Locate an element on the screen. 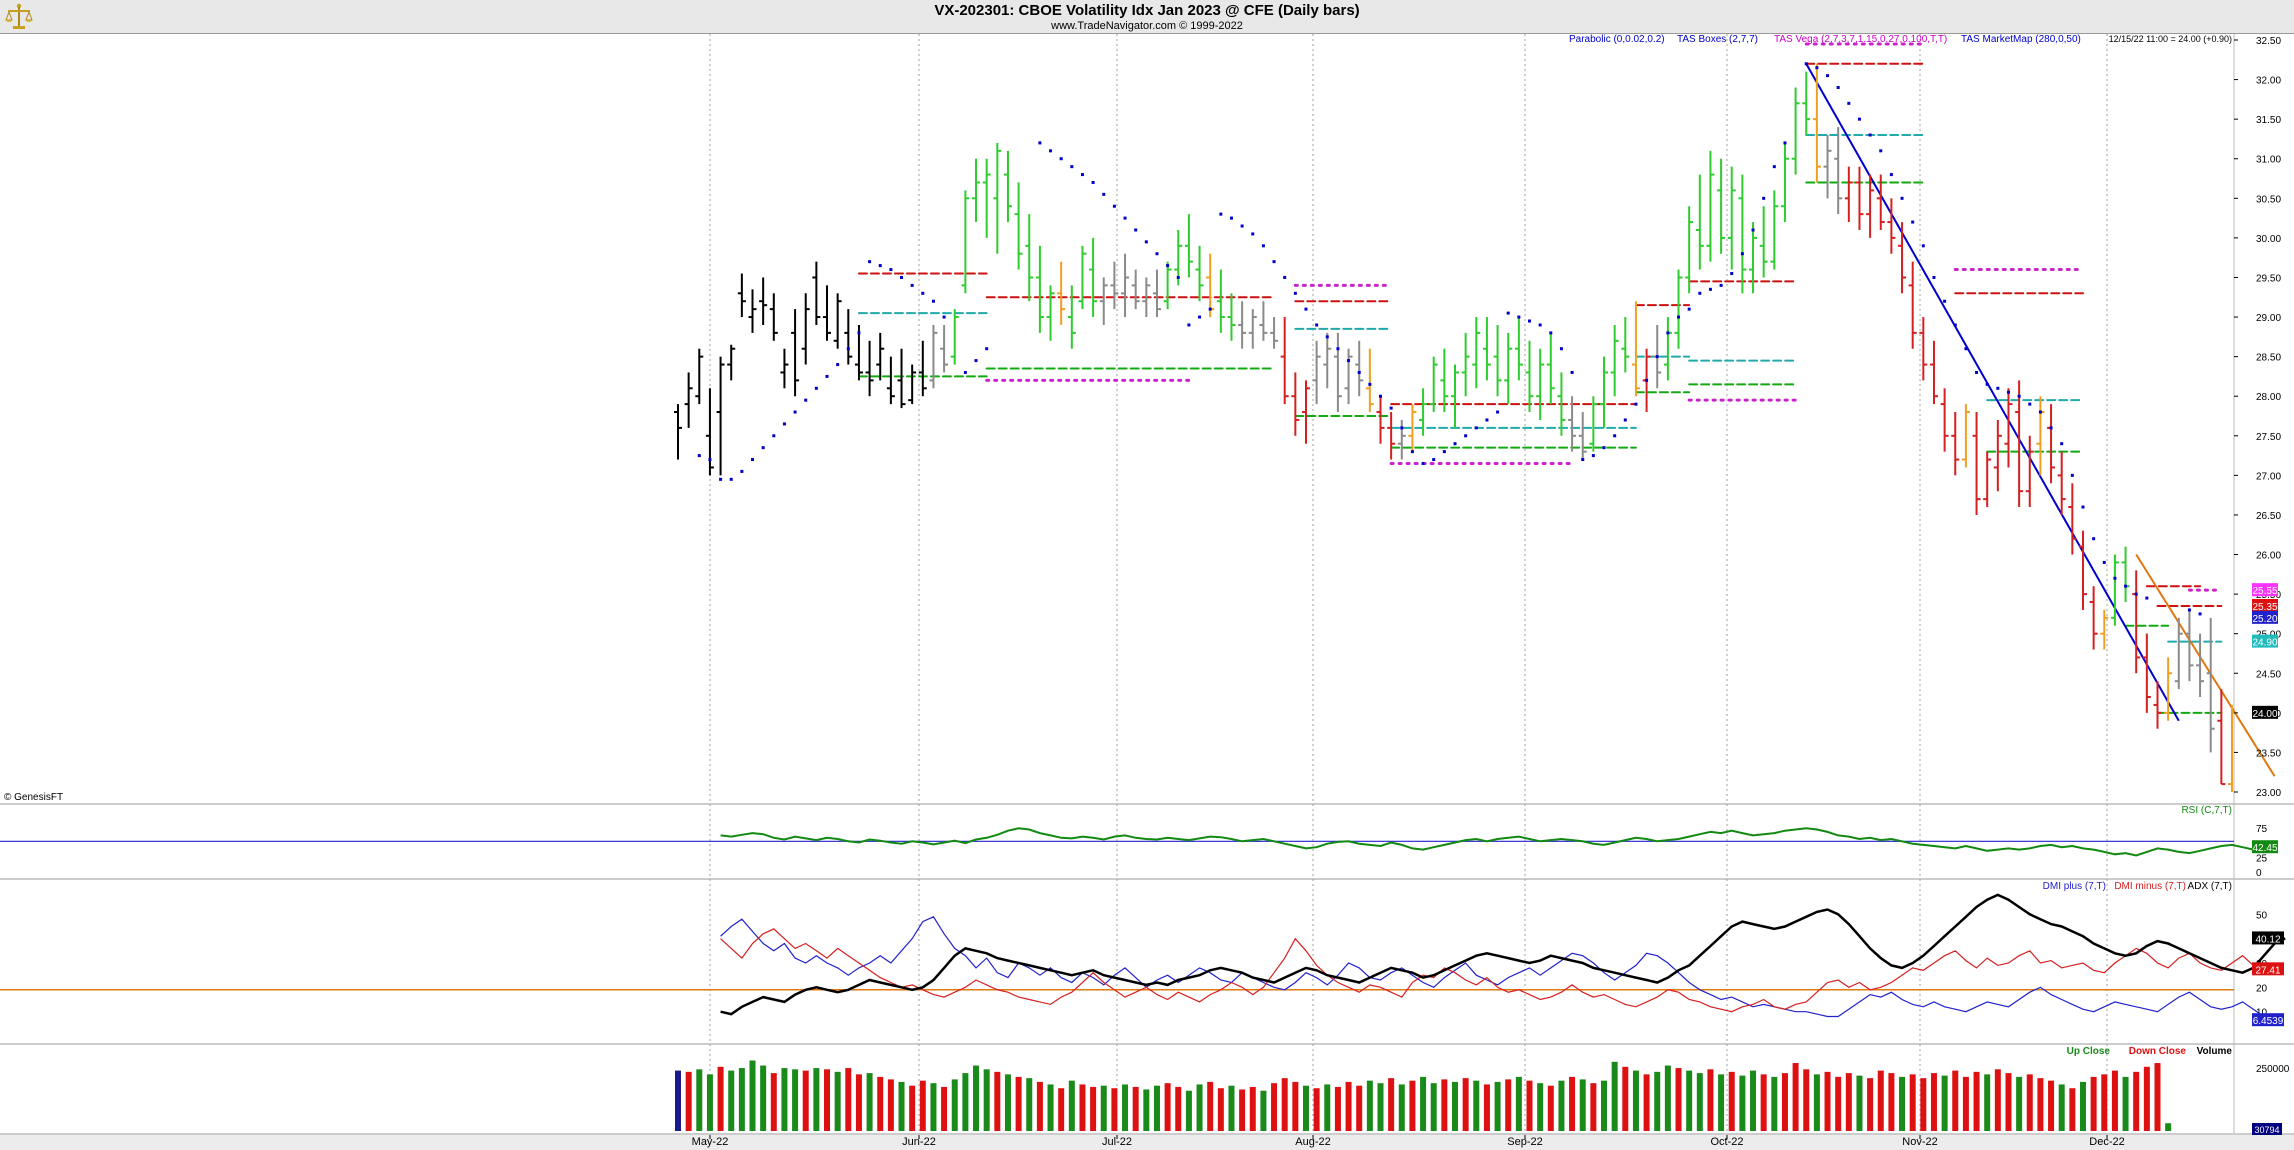  copyright-label: © GenesisFT is located at coordinates (33, 797).